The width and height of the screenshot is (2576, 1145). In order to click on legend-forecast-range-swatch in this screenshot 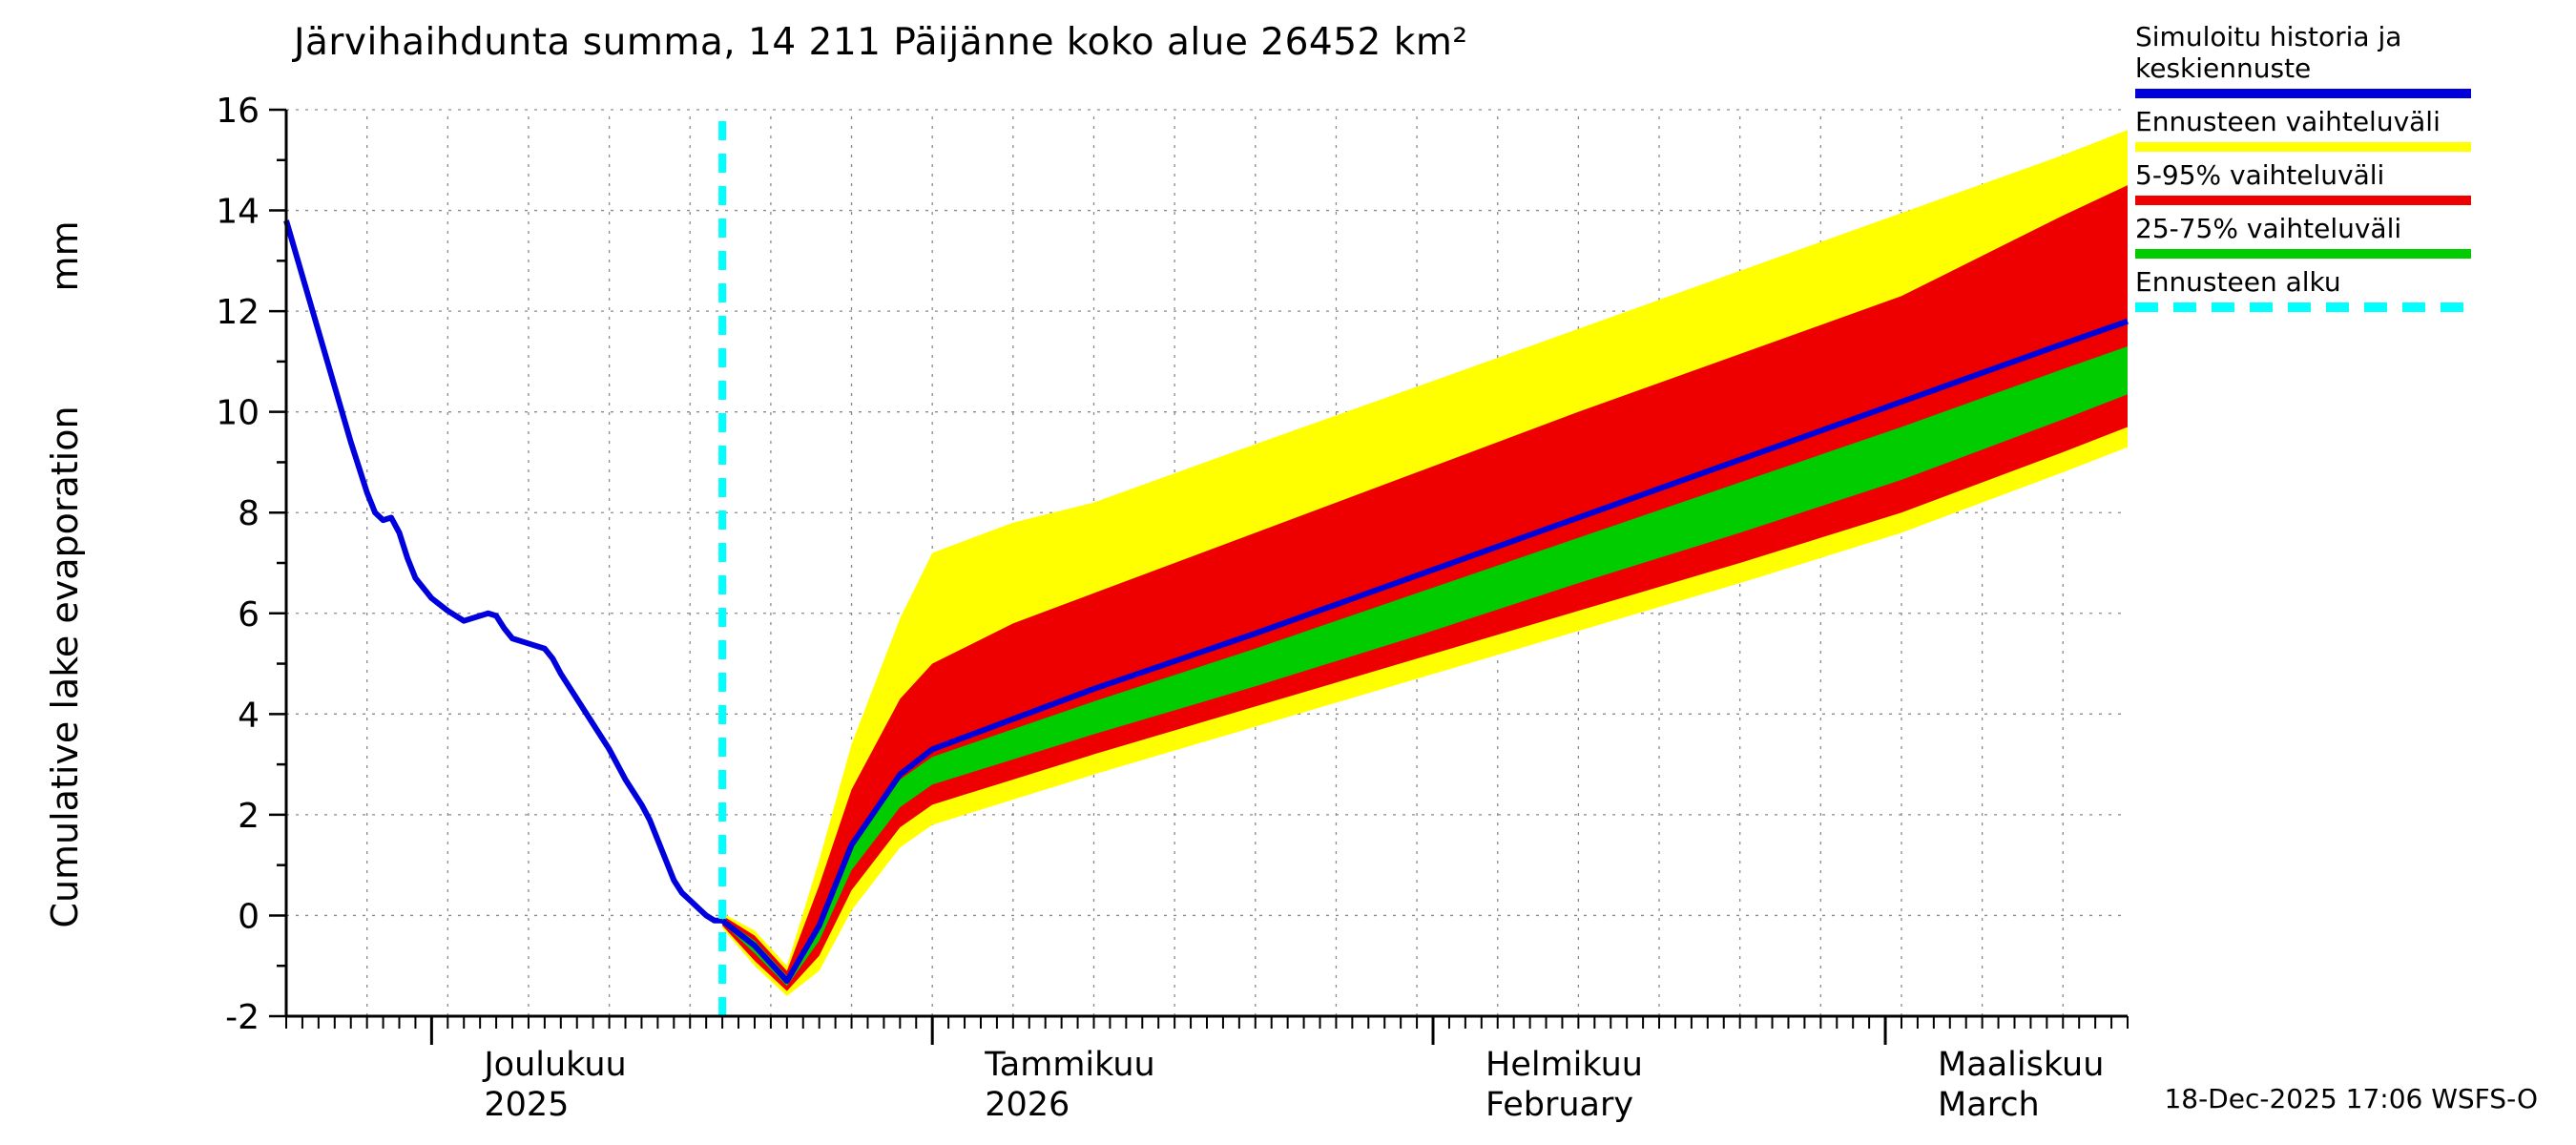, I will do `click(2303, 147)`.